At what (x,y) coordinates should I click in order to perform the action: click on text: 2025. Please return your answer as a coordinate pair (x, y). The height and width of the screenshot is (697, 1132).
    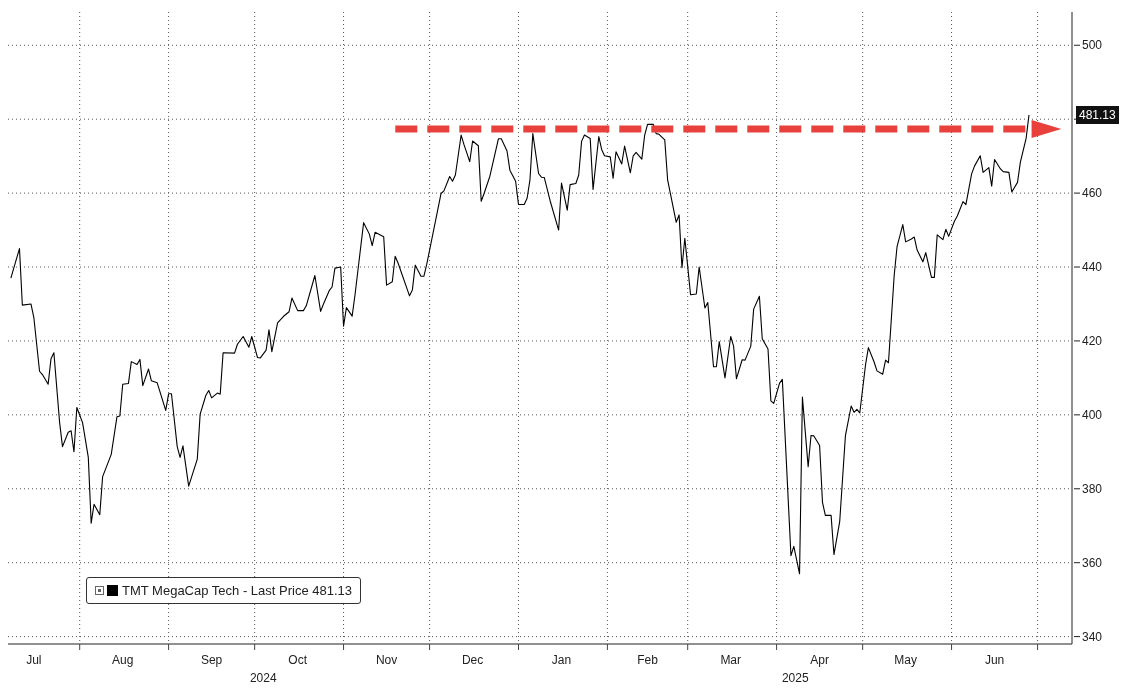
    Looking at the image, I should click on (795, 678).